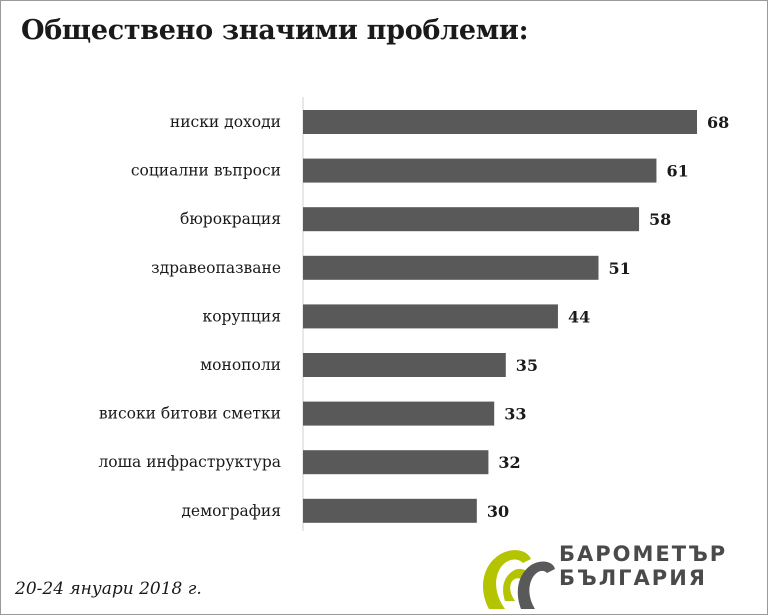 This screenshot has height=615, width=768. I want to click on value-label: 51, so click(620, 268).